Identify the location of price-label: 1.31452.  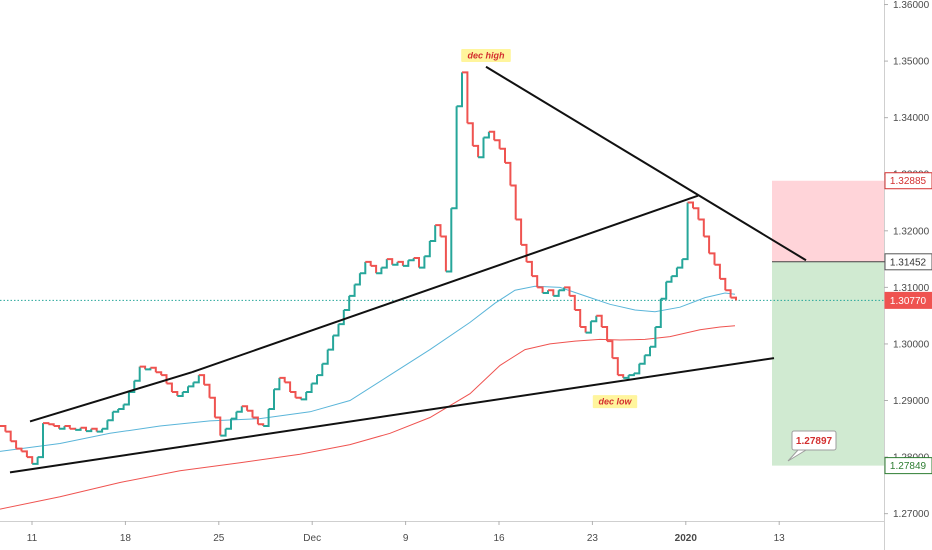
(908, 262).